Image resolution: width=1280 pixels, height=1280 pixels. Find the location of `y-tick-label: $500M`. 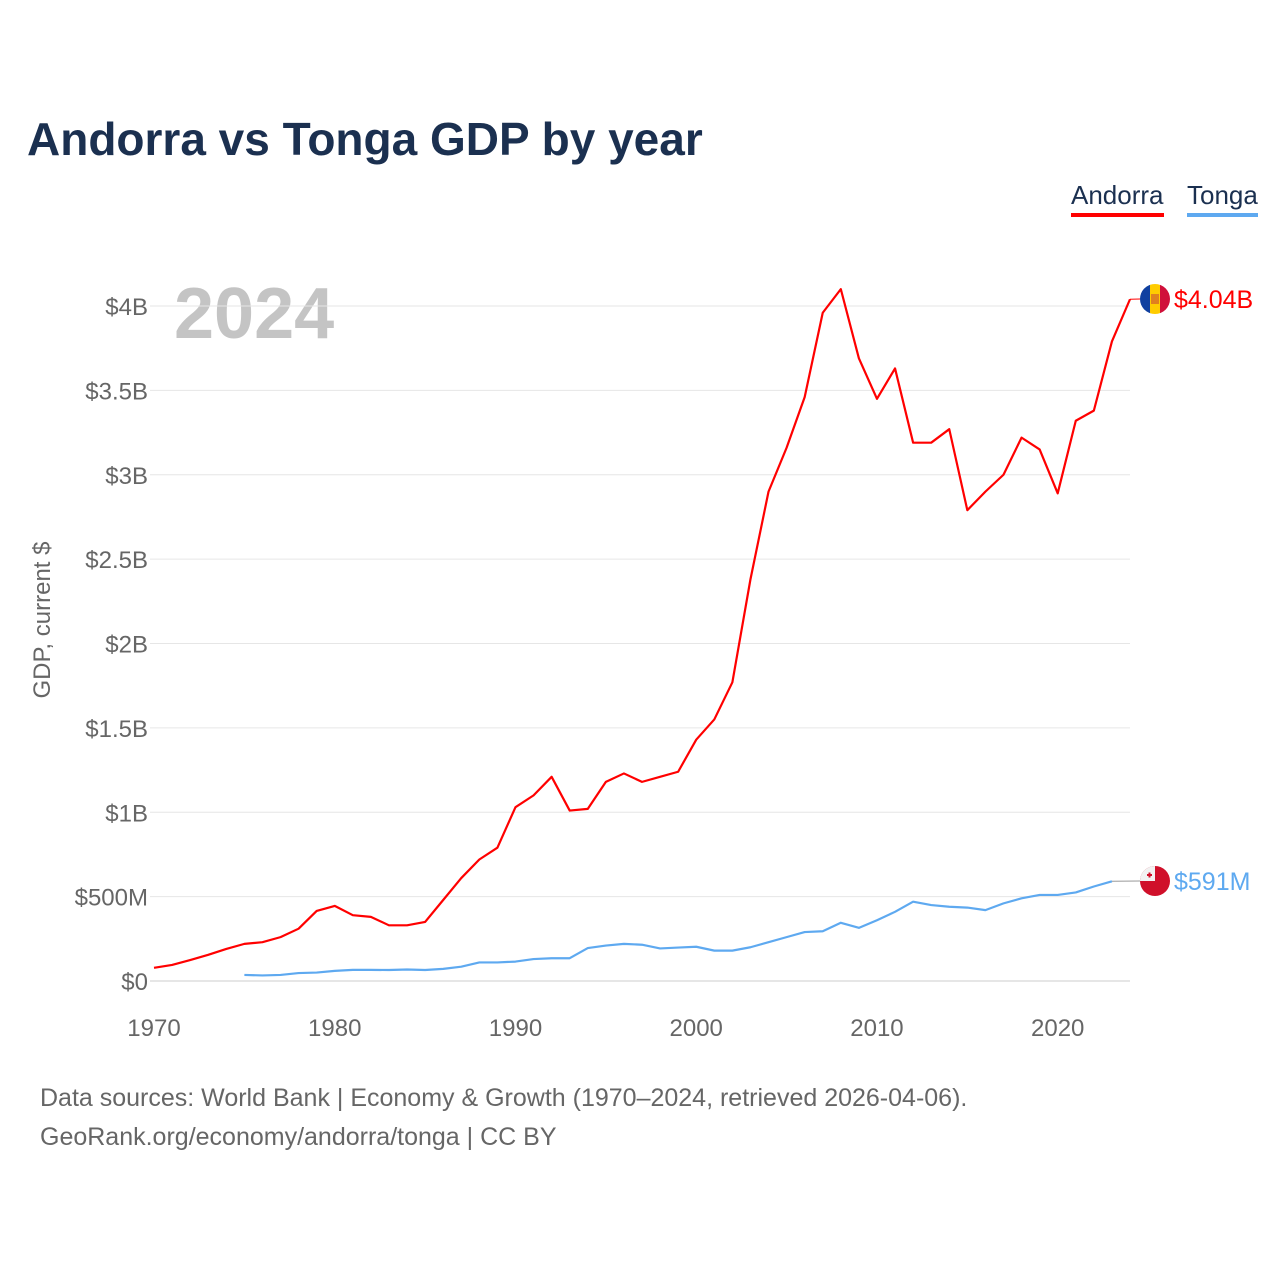

y-tick-label: $500M is located at coordinates (111, 898).